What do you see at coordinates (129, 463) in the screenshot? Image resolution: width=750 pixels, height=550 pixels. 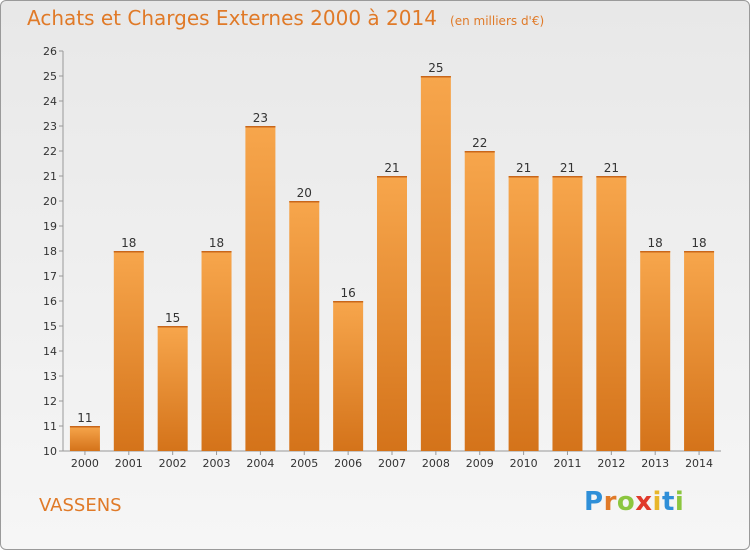 I see `x-tick-label: 2001` at bounding box center [129, 463].